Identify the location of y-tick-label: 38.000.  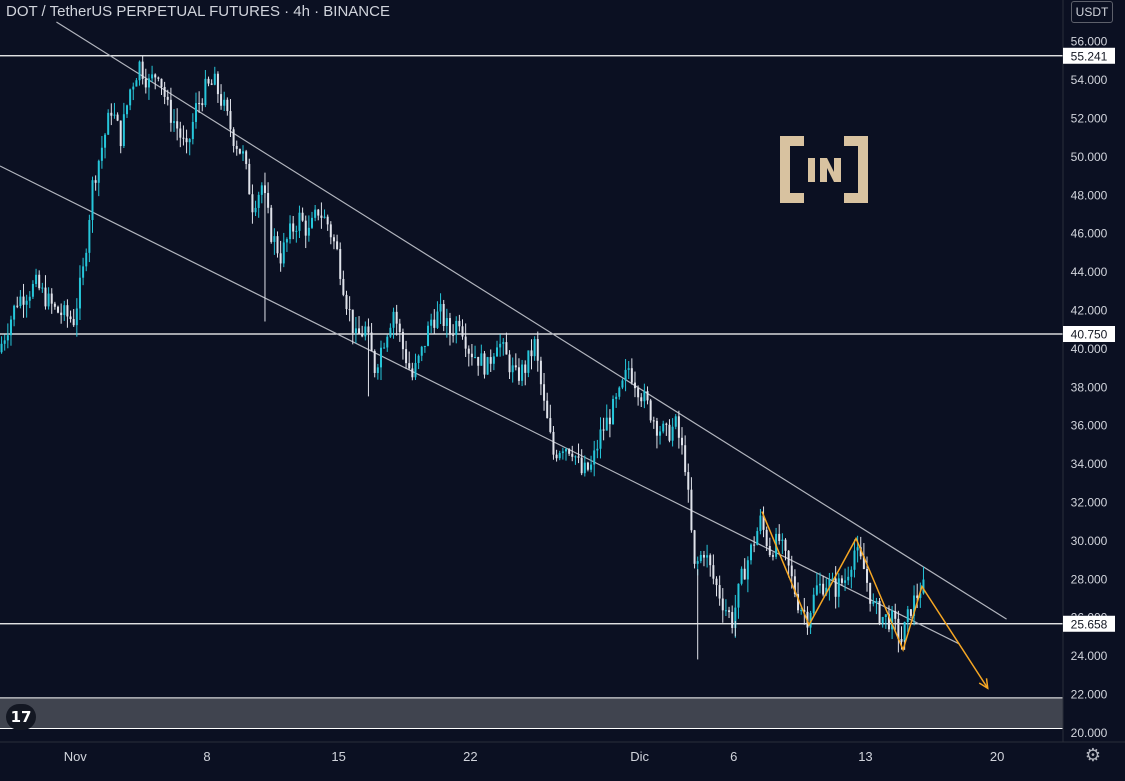
(1089, 387).